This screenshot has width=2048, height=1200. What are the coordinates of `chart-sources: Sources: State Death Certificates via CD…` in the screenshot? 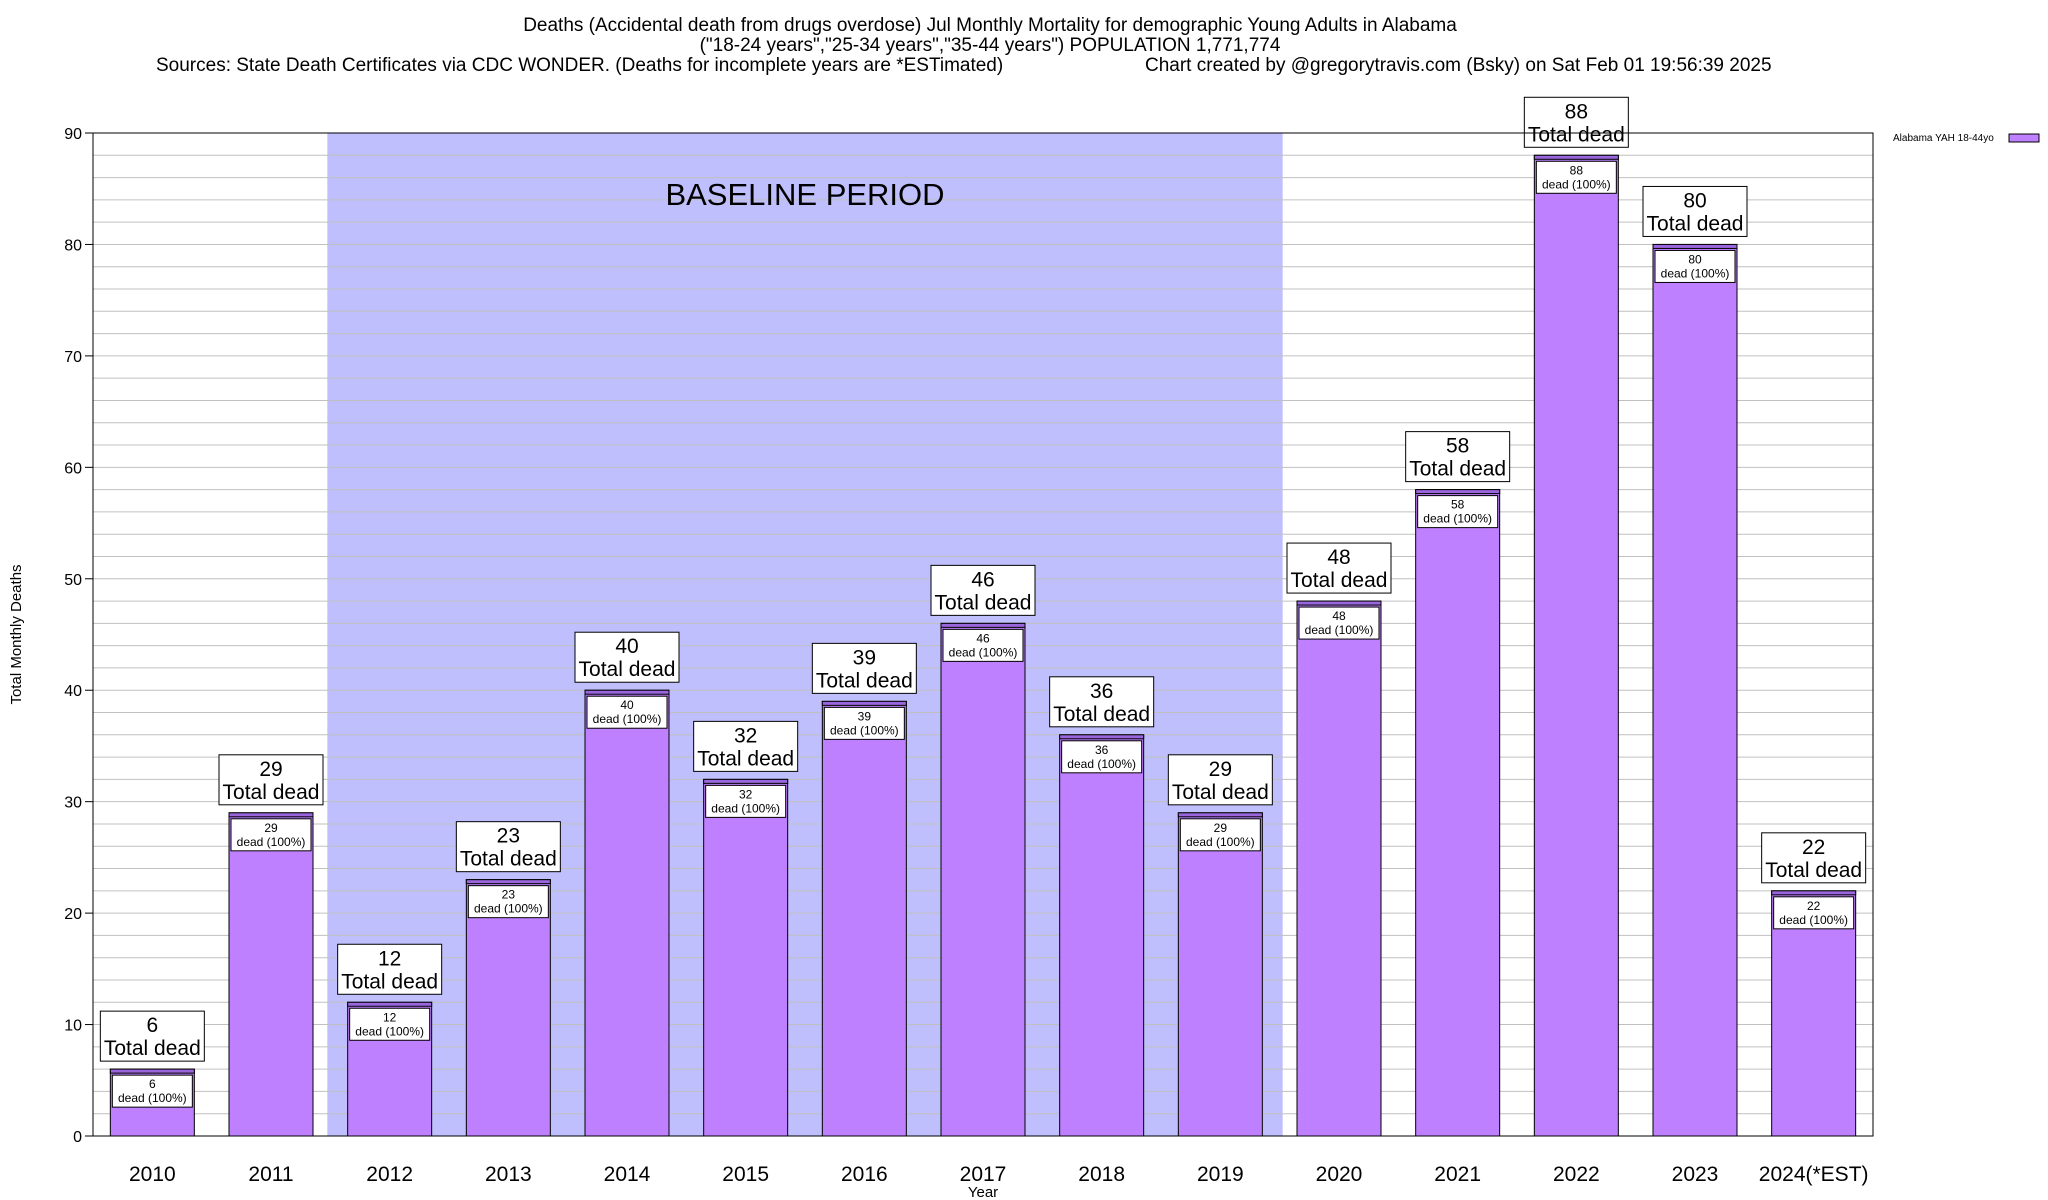 It's located at (579, 65).